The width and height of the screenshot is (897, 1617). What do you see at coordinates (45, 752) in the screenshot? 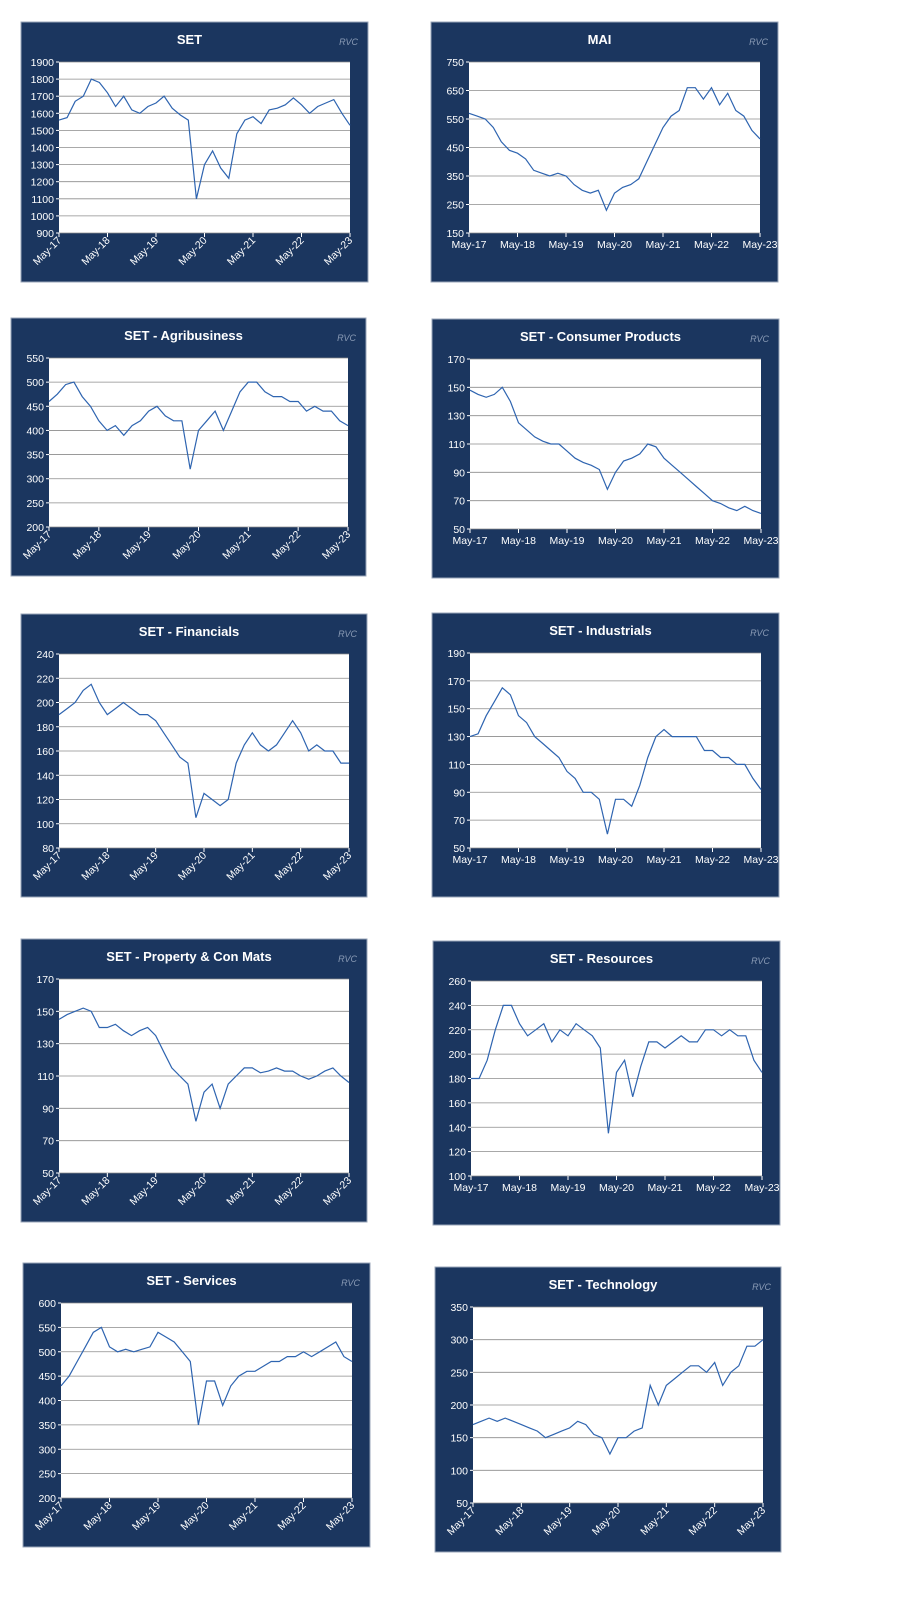
I see `y-tick-label: 160` at bounding box center [45, 752].